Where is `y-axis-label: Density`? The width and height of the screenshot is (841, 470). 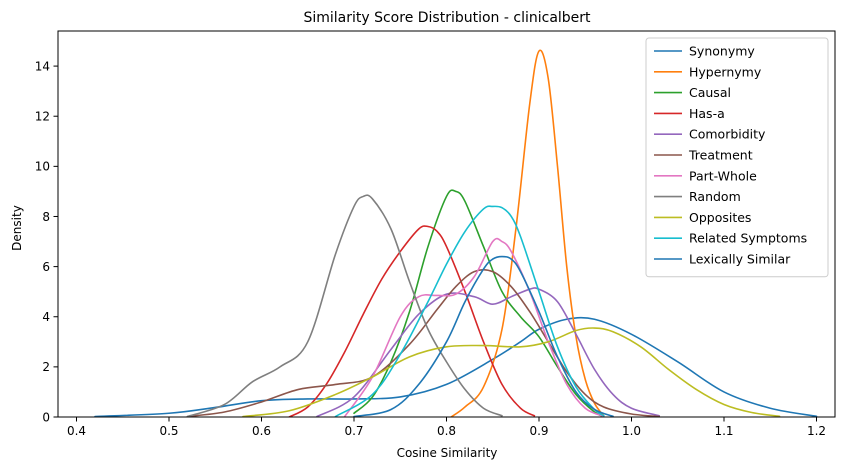
y-axis-label: Density is located at coordinates (17, 228).